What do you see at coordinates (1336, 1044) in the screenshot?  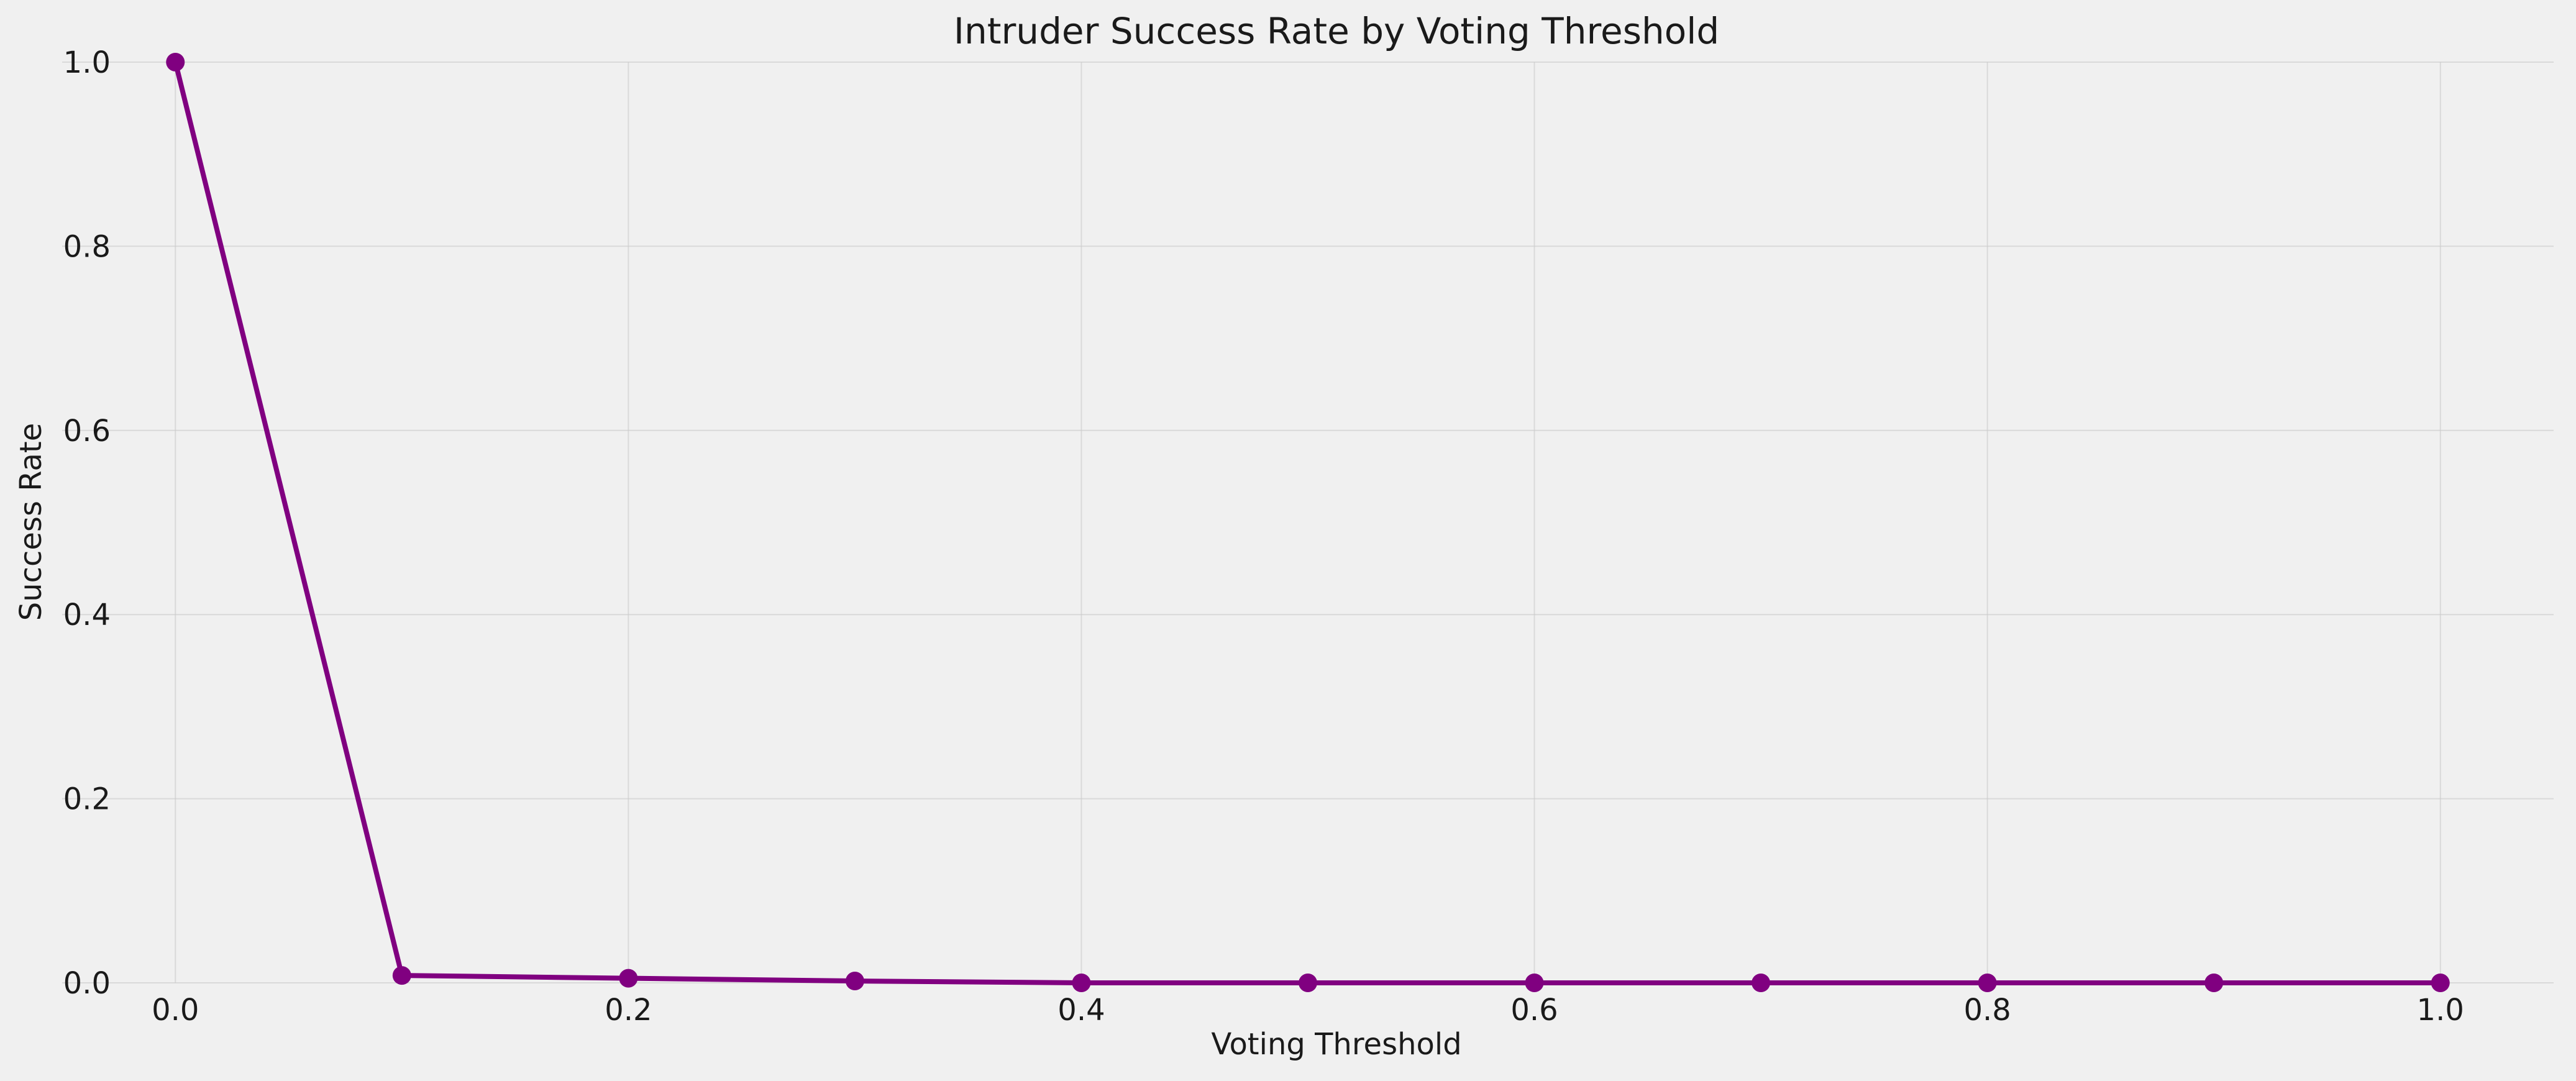 I see `x-axis-label: Voting Threshold` at bounding box center [1336, 1044].